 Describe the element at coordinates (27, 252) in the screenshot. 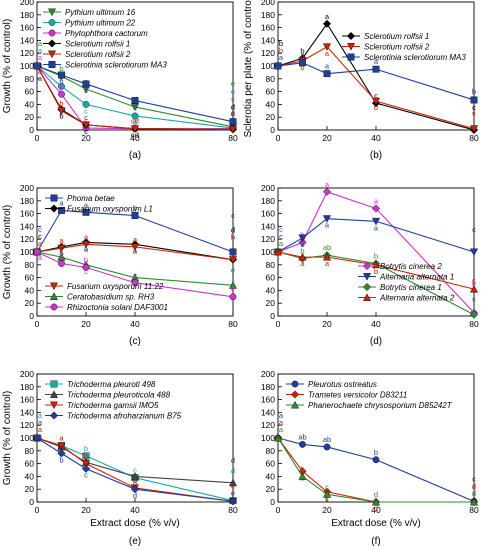

I see `y-tick-label: 100` at that location.